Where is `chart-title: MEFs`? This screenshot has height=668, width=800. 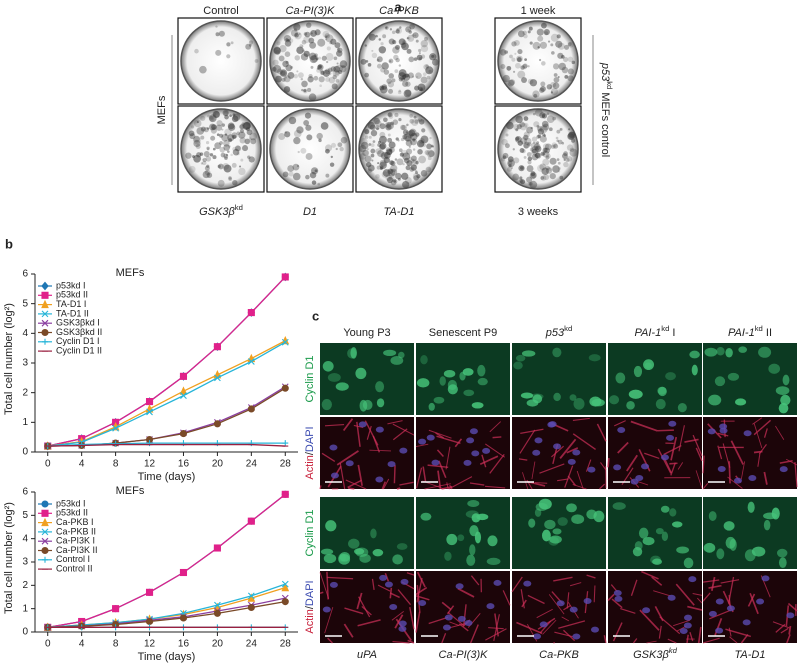
chart-title: MEFs is located at coordinates (130, 491).